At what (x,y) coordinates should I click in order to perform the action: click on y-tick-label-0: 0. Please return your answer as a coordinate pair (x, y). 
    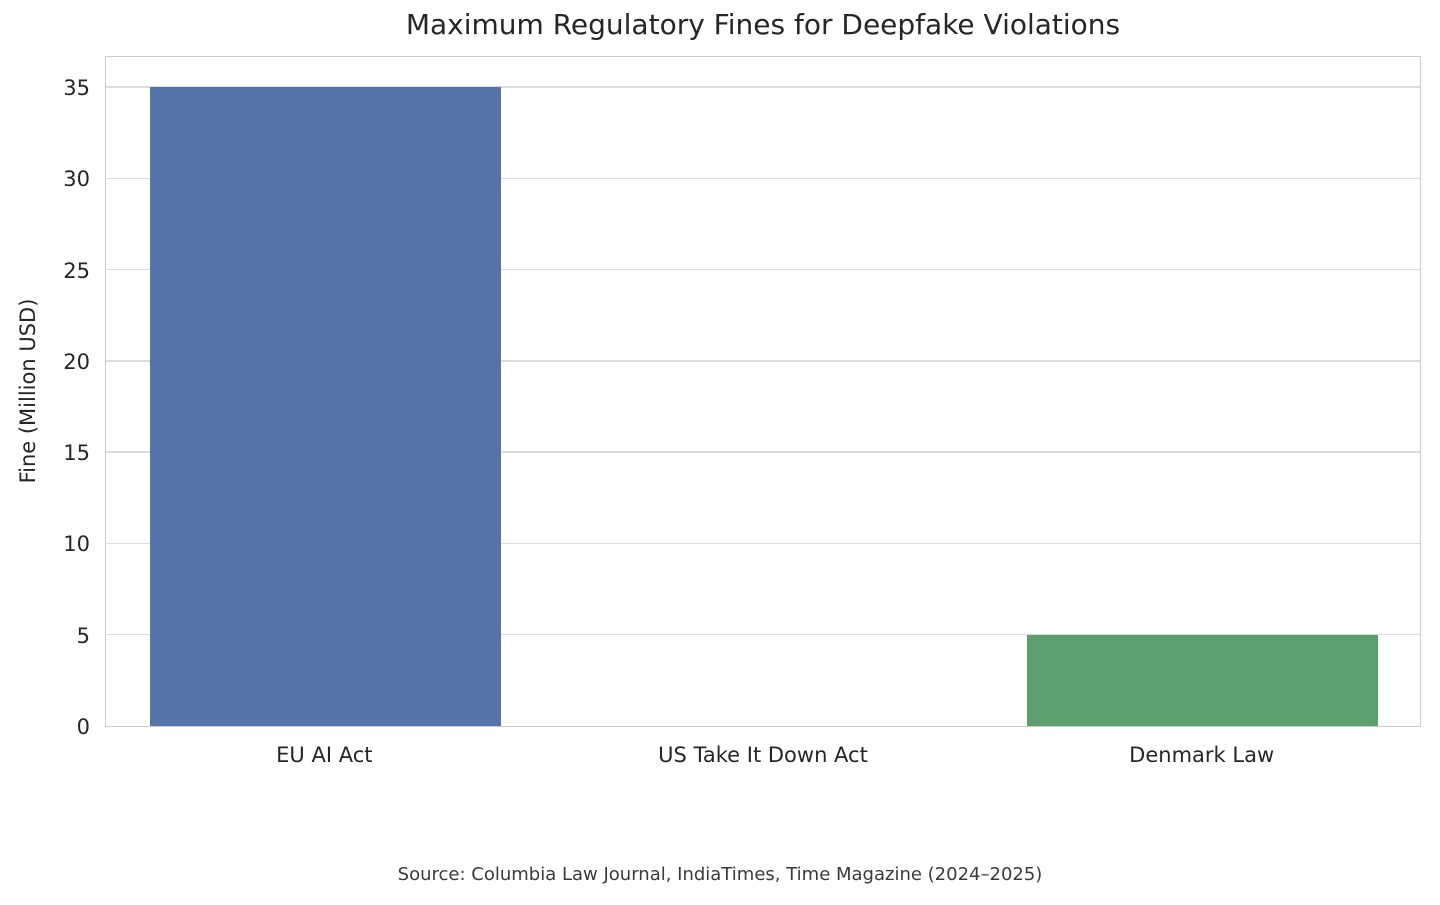
    Looking at the image, I should click on (83, 727).